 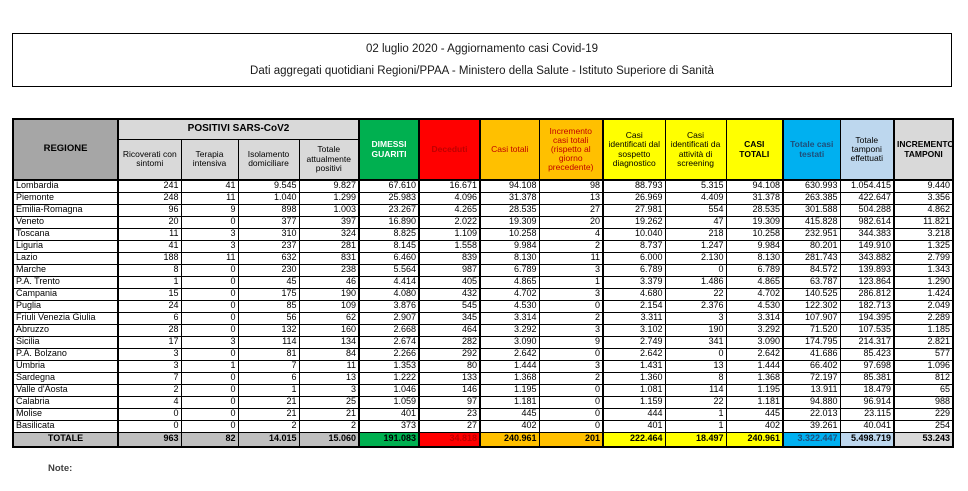 I want to click on value-cell: 98, so click(x=571, y=186).